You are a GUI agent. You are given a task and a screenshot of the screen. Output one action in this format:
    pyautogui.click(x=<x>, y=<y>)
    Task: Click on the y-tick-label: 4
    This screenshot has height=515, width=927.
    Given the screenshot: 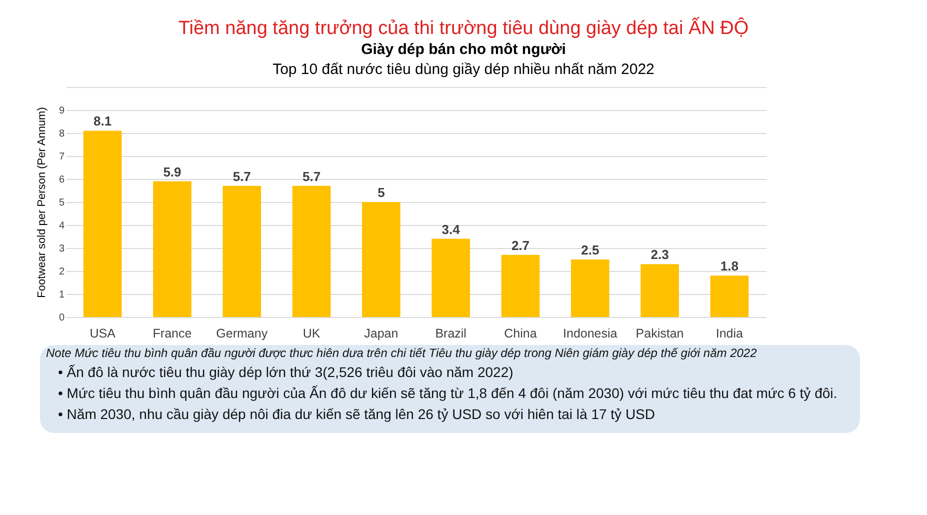 What is the action you would take?
    pyautogui.click(x=61, y=226)
    